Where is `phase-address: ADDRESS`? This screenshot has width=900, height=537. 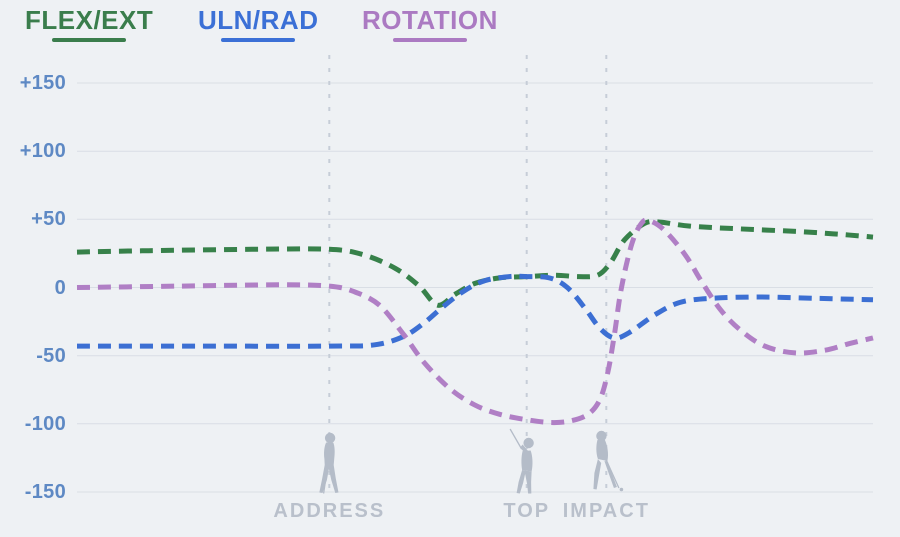 phase-address: ADDRESS is located at coordinates (329, 477).